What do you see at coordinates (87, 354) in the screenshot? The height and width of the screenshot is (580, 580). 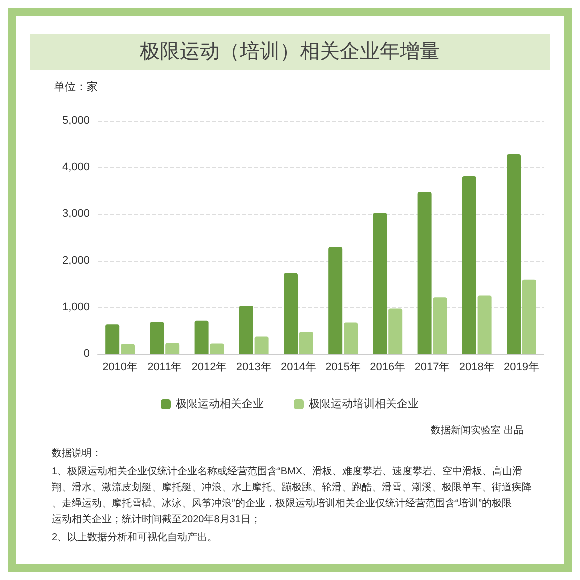 I see `y-tick-label: 0` at bounding box center [87, 354].